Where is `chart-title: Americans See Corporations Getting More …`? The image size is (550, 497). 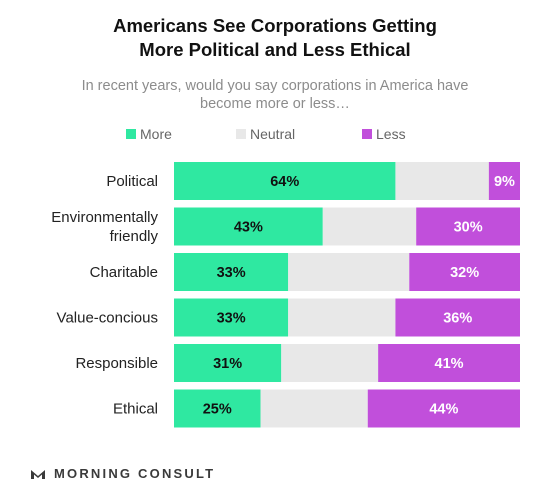 chart-title: Americans See Corporations Getting More … is located at coordinates (275, 38).